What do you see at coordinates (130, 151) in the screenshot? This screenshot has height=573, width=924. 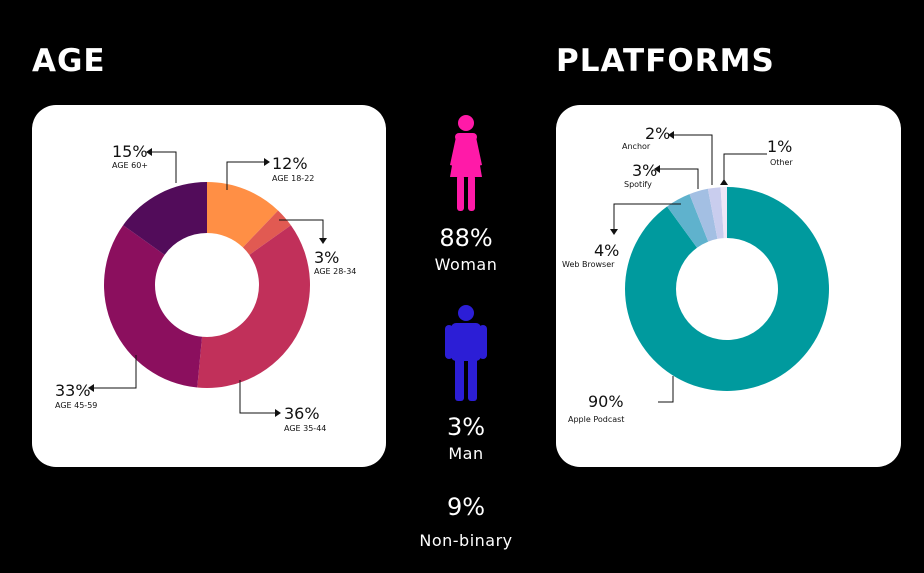 I see `age-label-pct-60: 15%` at bounding box center [130, 151].